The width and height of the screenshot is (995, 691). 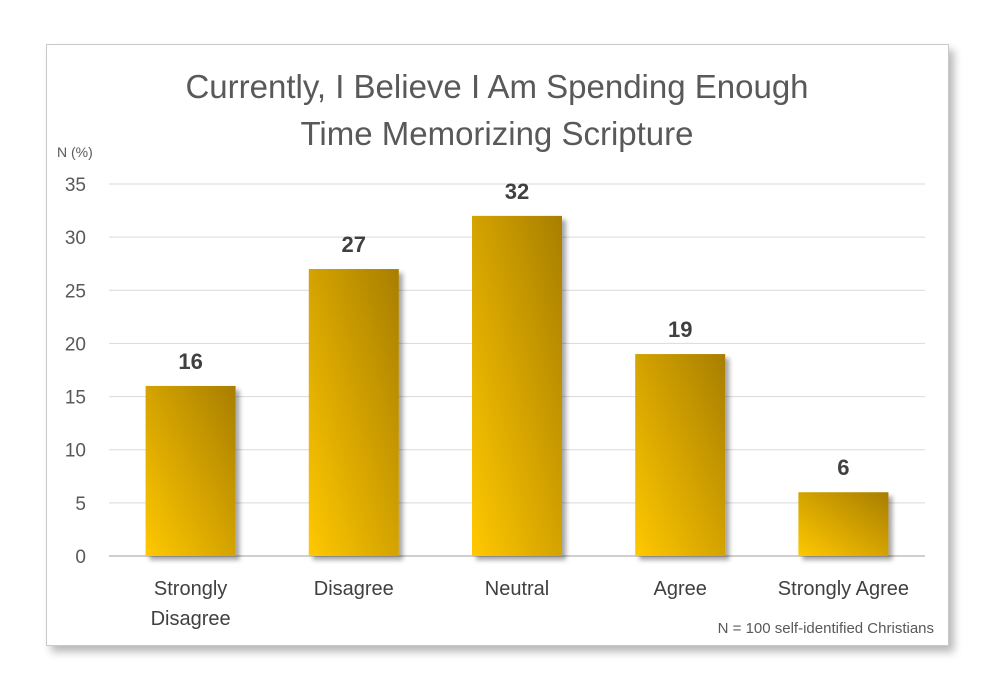 I want to click on y-tick-label: 30, so click(x=75, y=238).